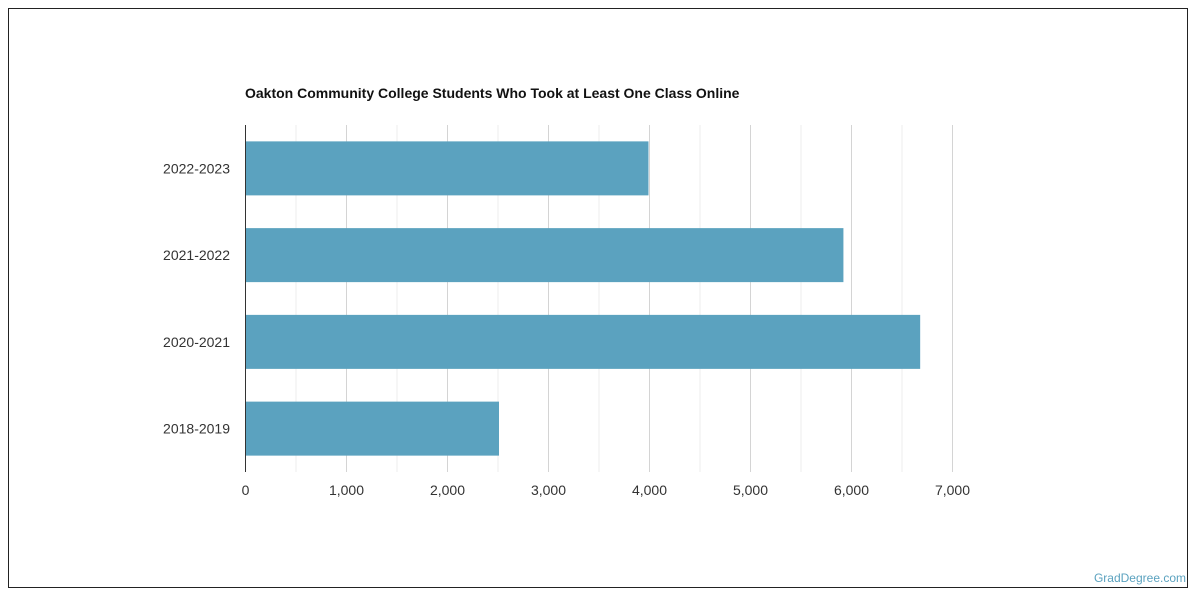  What do you see at coordinates (196, 342) in the screenshot?
I see `y-tick-label: 2020-2021` at bounding box center [196, 342].